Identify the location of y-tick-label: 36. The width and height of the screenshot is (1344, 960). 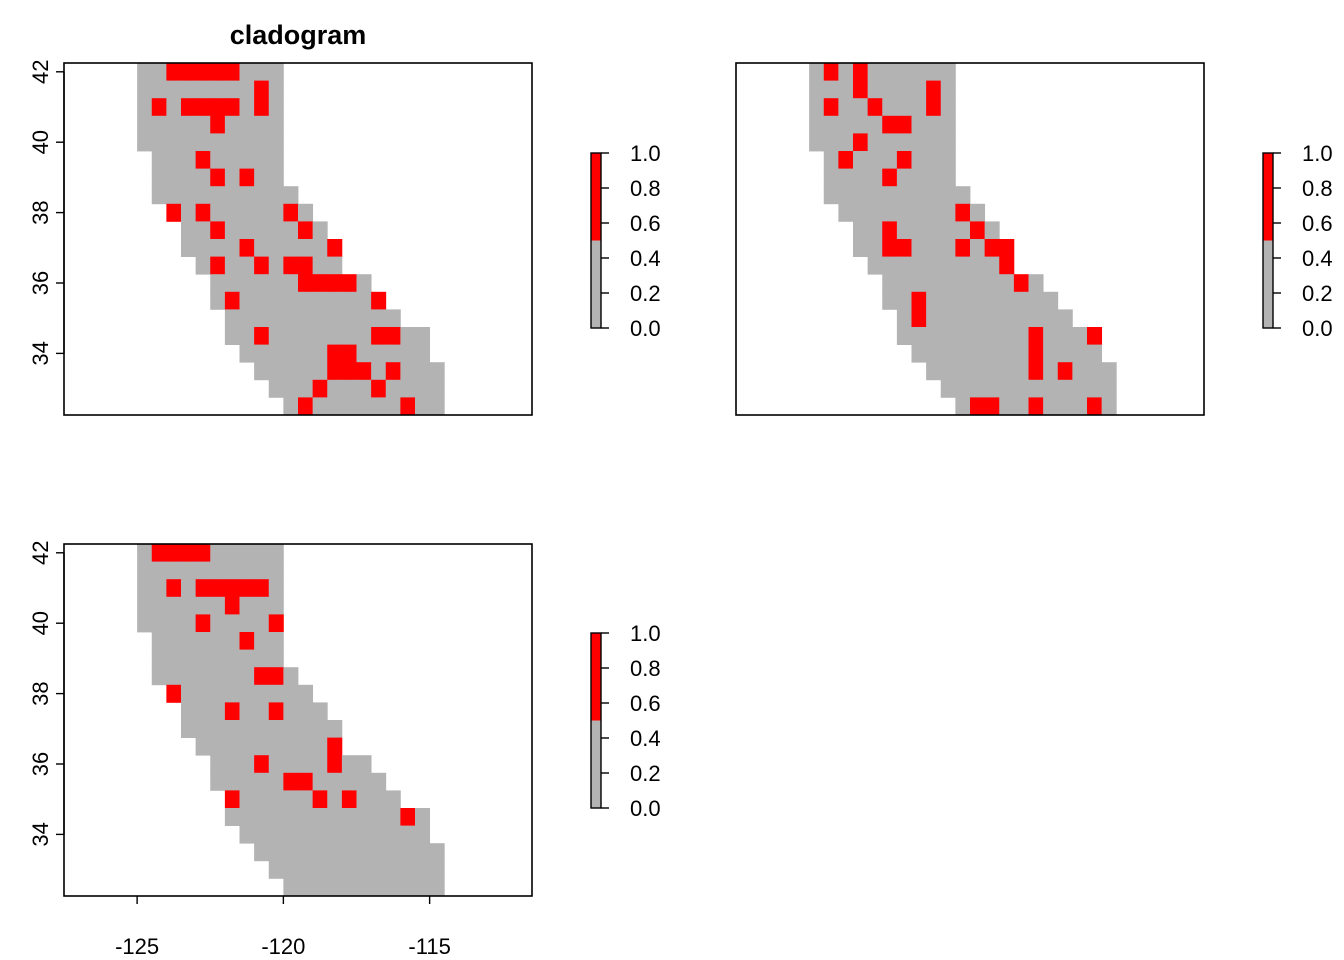
(40, 283).